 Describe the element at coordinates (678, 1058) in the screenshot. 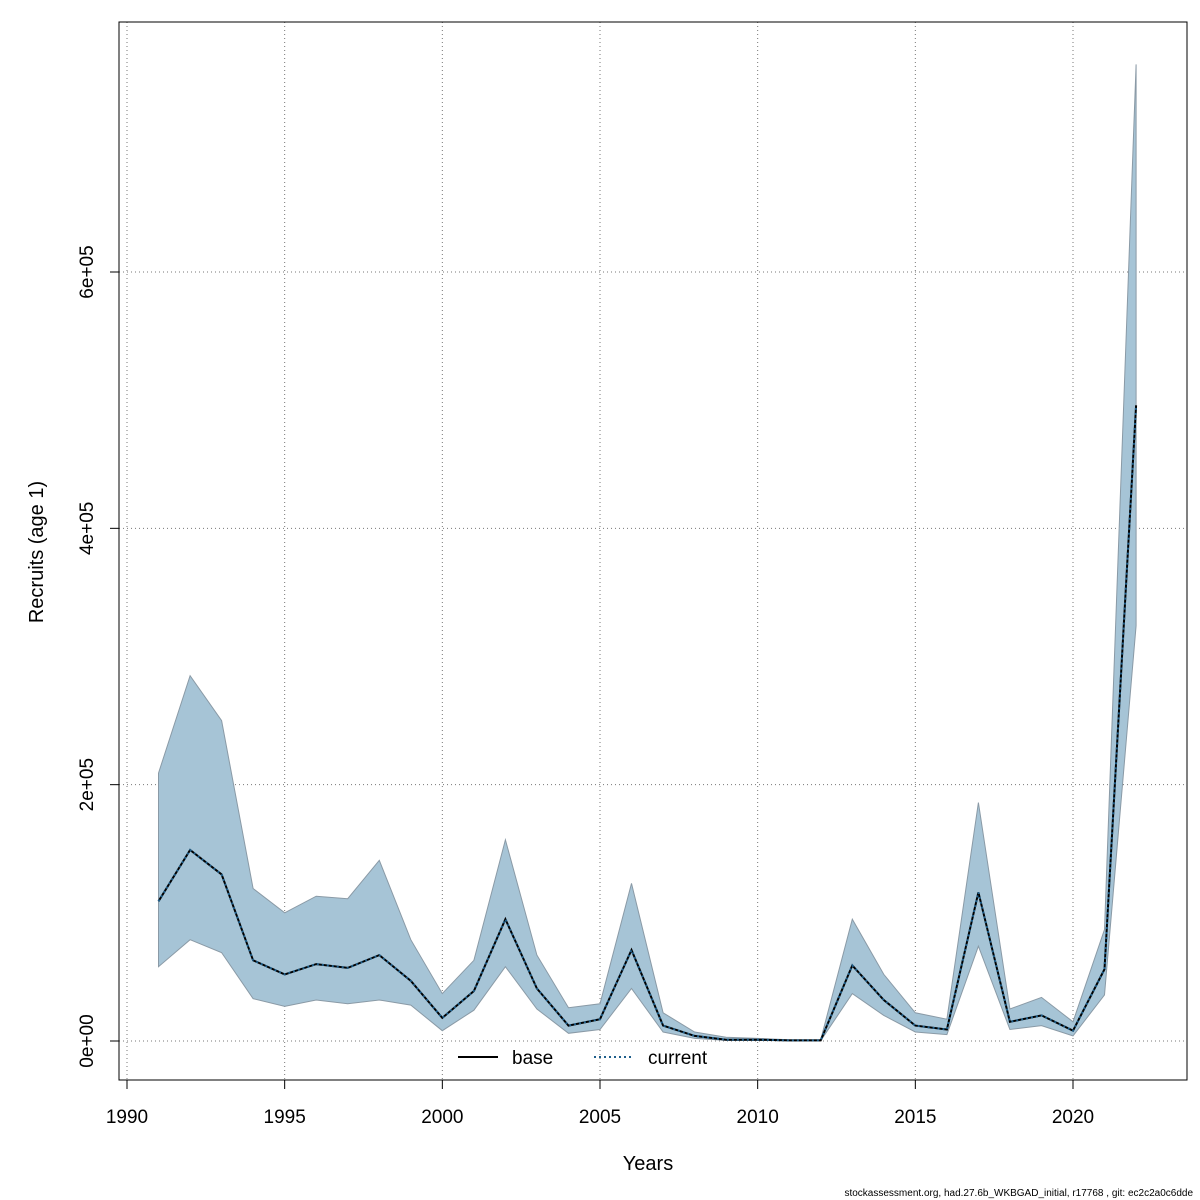

I see `legend-label-current: current` at that location.